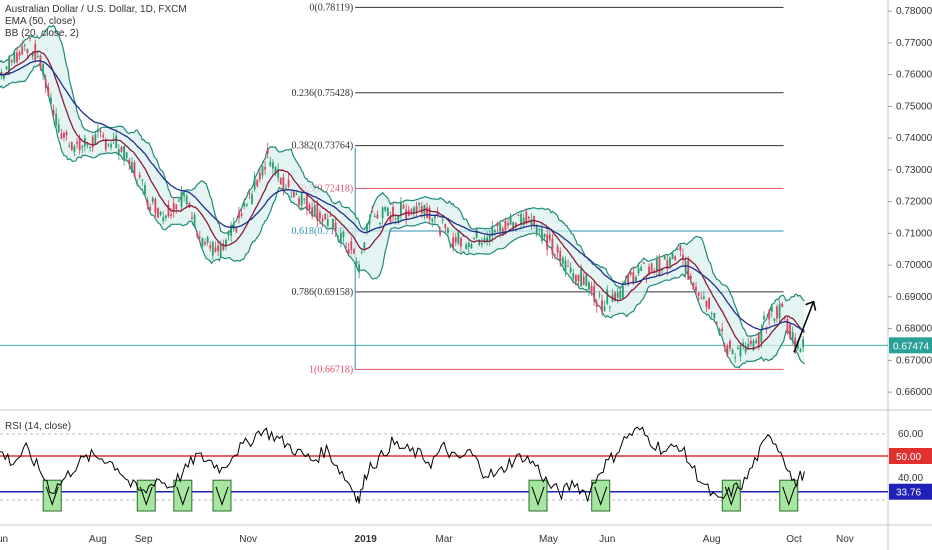 The image size is (932, 550). What do you see at coordinates (914, 106) in the screenshot?
I see `price-tick-label: 0.75000` at bounding box center [914, 106].